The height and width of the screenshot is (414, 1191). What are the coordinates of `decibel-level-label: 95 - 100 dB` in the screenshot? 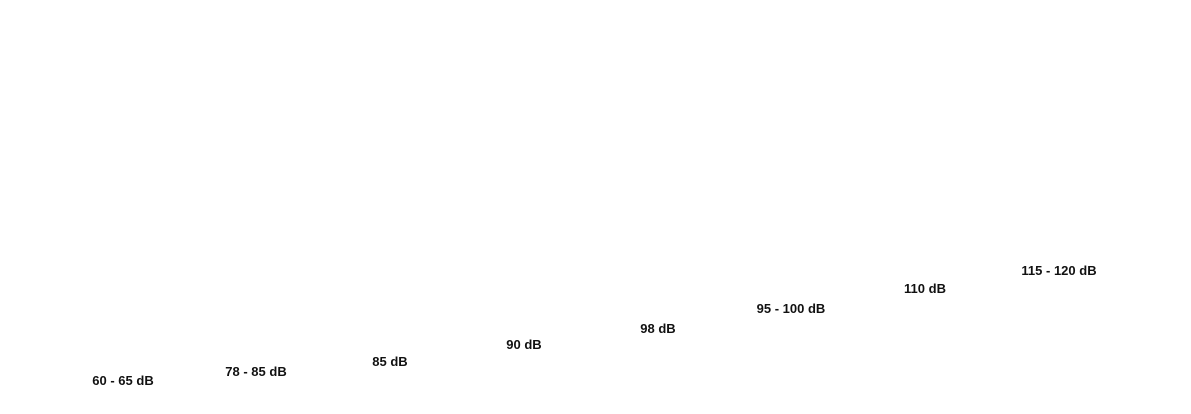 It's located at (791, 308).